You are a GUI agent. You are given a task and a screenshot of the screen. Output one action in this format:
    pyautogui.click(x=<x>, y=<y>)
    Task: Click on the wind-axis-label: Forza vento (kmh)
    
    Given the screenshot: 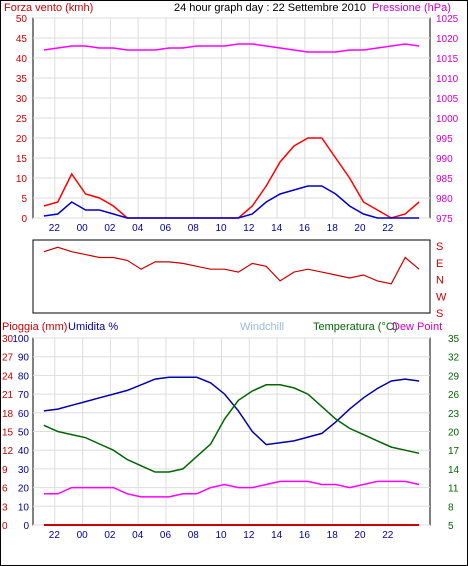 What is the action you would take?
    pyautogui.click(x=48, y=8)
    